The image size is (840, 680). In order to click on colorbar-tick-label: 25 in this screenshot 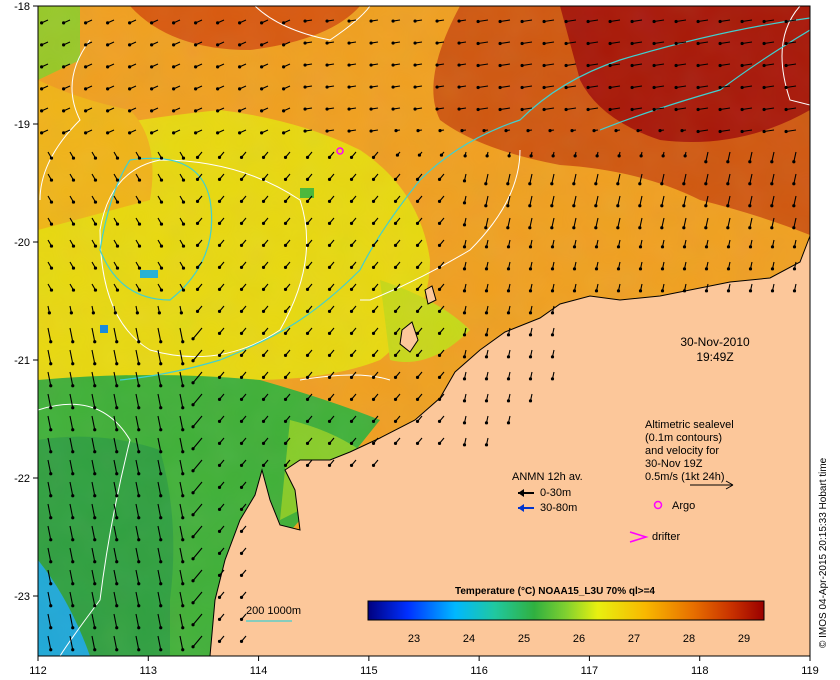, I will do `click(524, 639)`.